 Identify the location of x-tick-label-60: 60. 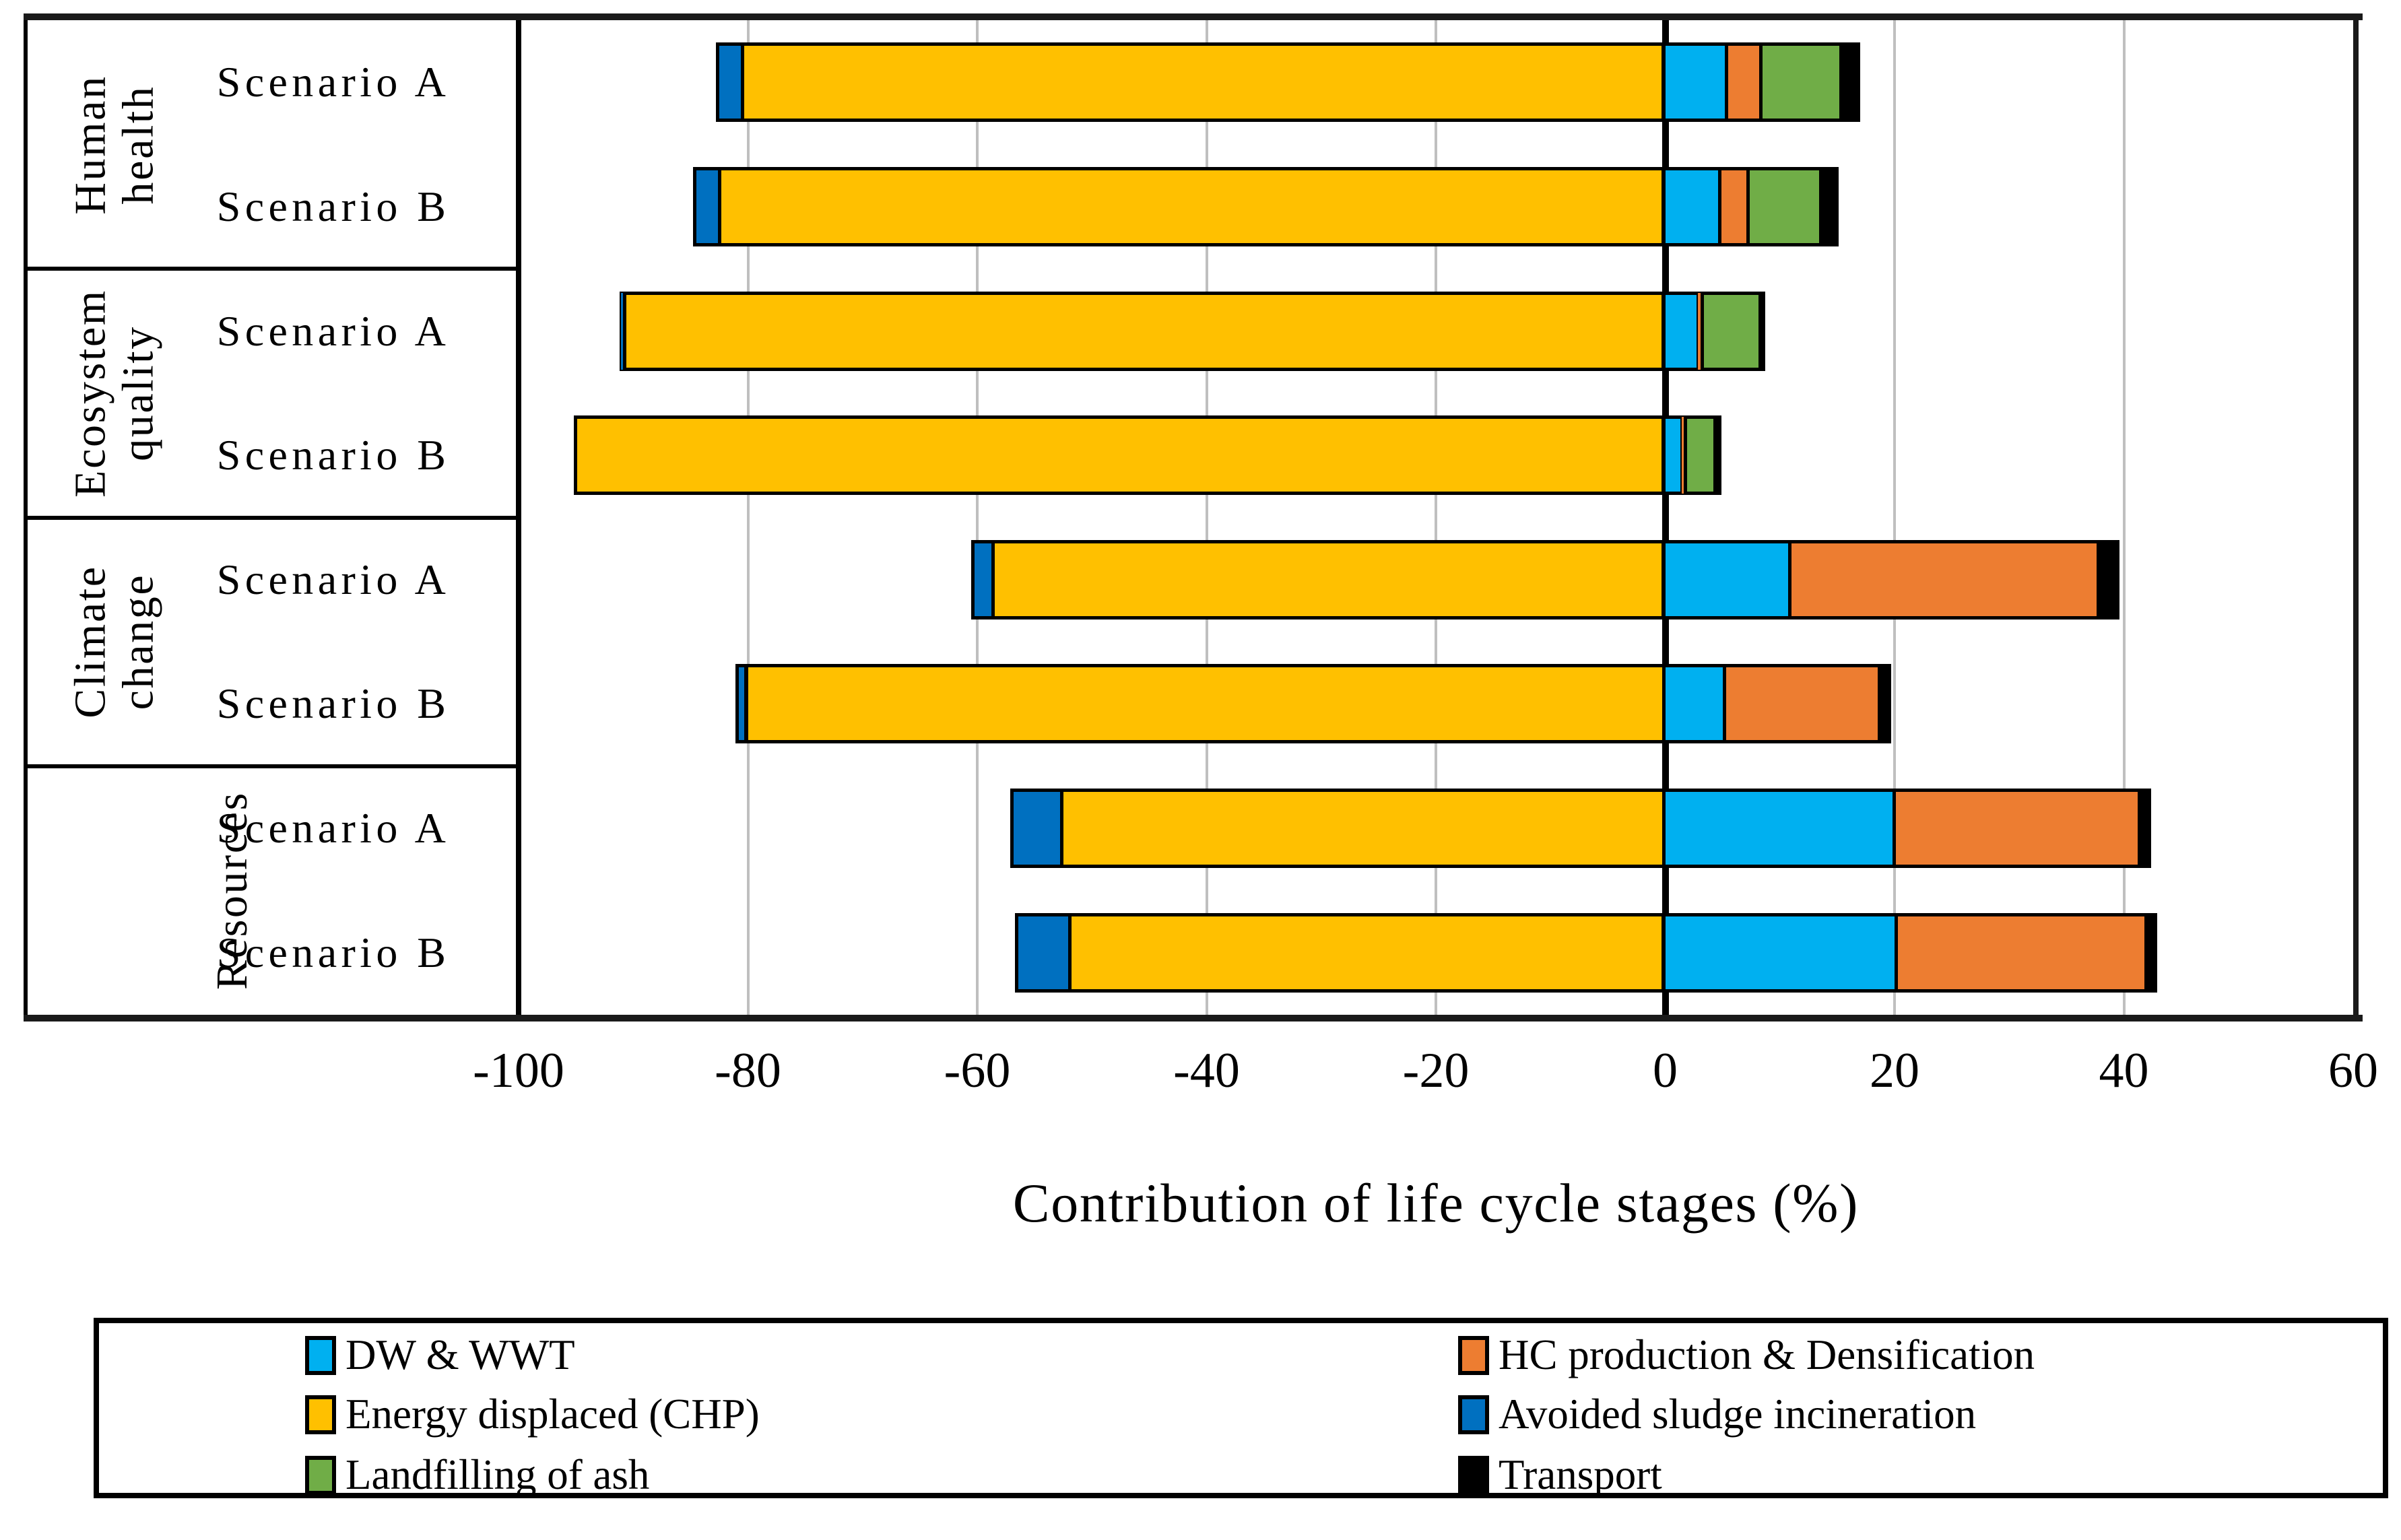
(2353, 1070).